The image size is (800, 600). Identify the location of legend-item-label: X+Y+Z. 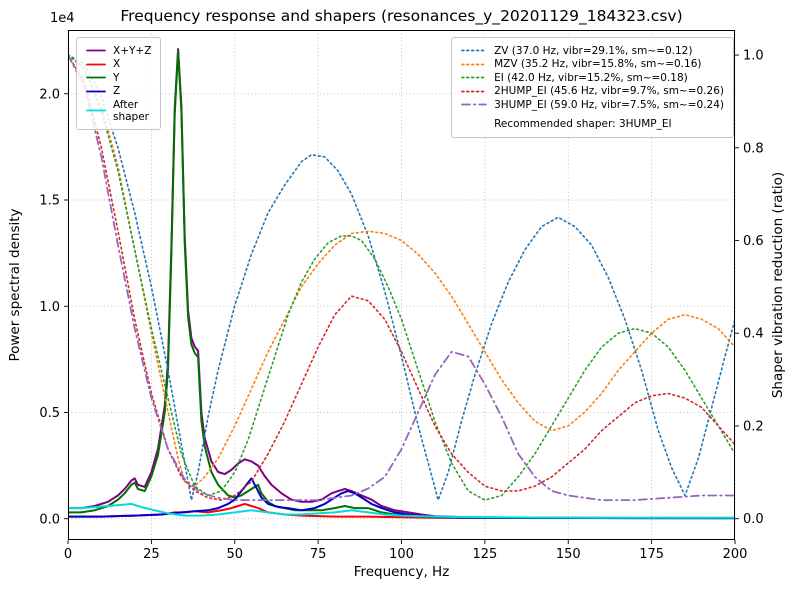
(132, 50).